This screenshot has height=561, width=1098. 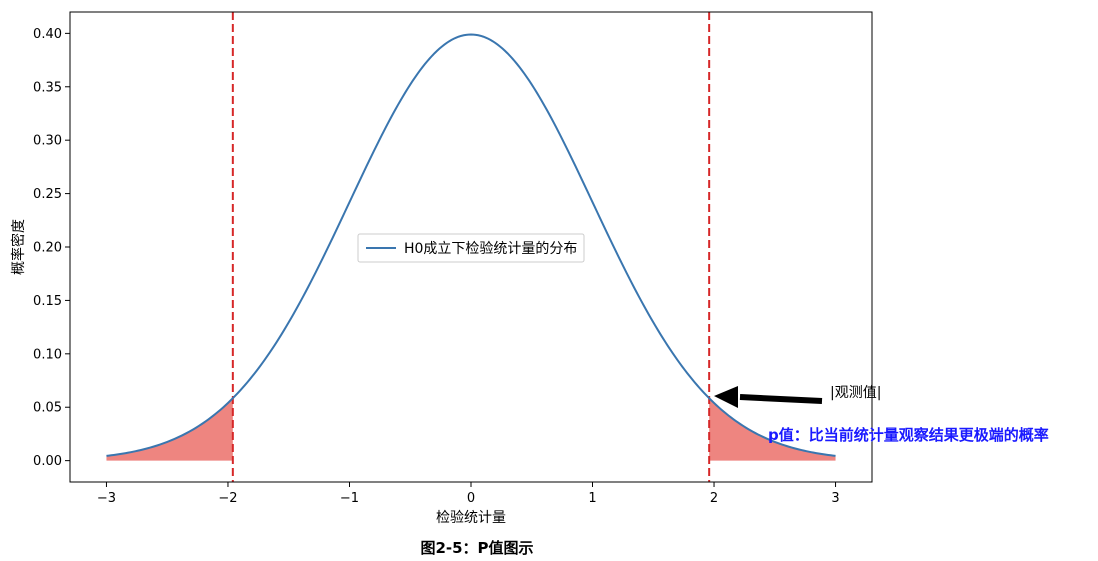 What do you see at coordinates (47, 87) in the screenshot?
I see `y-tick-label: 0.35` at bounding box center [47, 87].